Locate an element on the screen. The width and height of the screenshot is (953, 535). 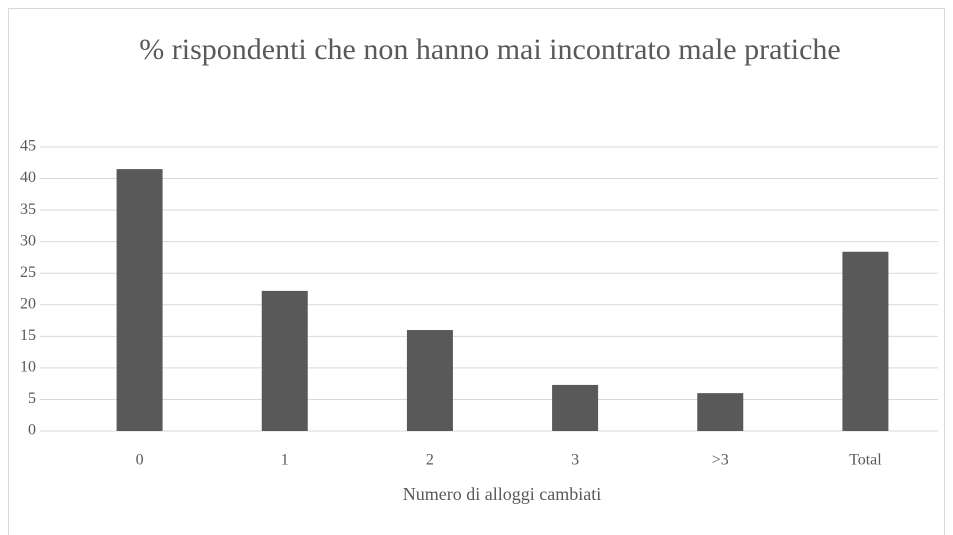
y-tick-label: 25 is located at coordinates (28, 272).